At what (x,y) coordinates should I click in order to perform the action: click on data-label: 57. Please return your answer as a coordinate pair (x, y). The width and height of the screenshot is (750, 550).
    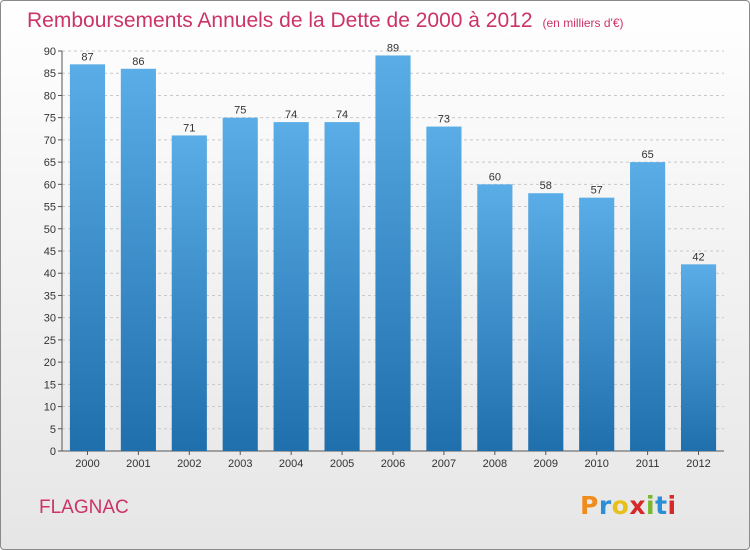
    Looking at the image, I should click on (597, 191).